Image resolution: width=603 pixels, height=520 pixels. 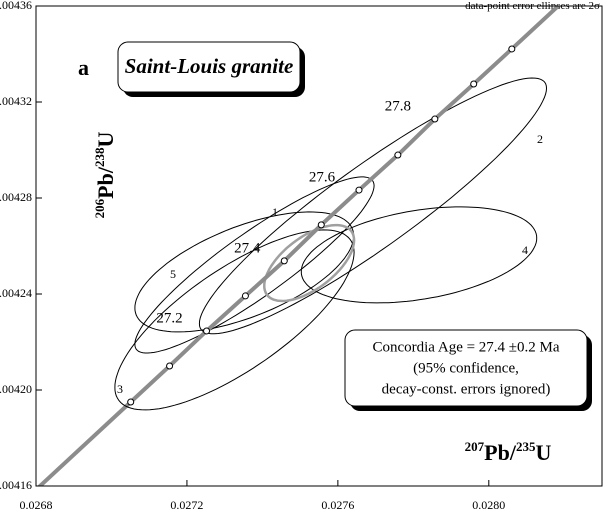 What do you see at coordinates (309, 263) in the screenshot?
I see `age-ellipse` at bounding box center [309, 263].